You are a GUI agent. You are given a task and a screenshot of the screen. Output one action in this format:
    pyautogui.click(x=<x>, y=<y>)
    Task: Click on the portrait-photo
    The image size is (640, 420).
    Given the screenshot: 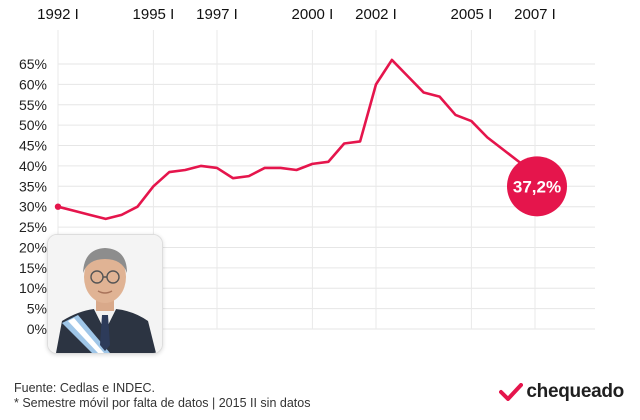 What is the action you would take?
    pyautogui.click(x=105, y=294)
    